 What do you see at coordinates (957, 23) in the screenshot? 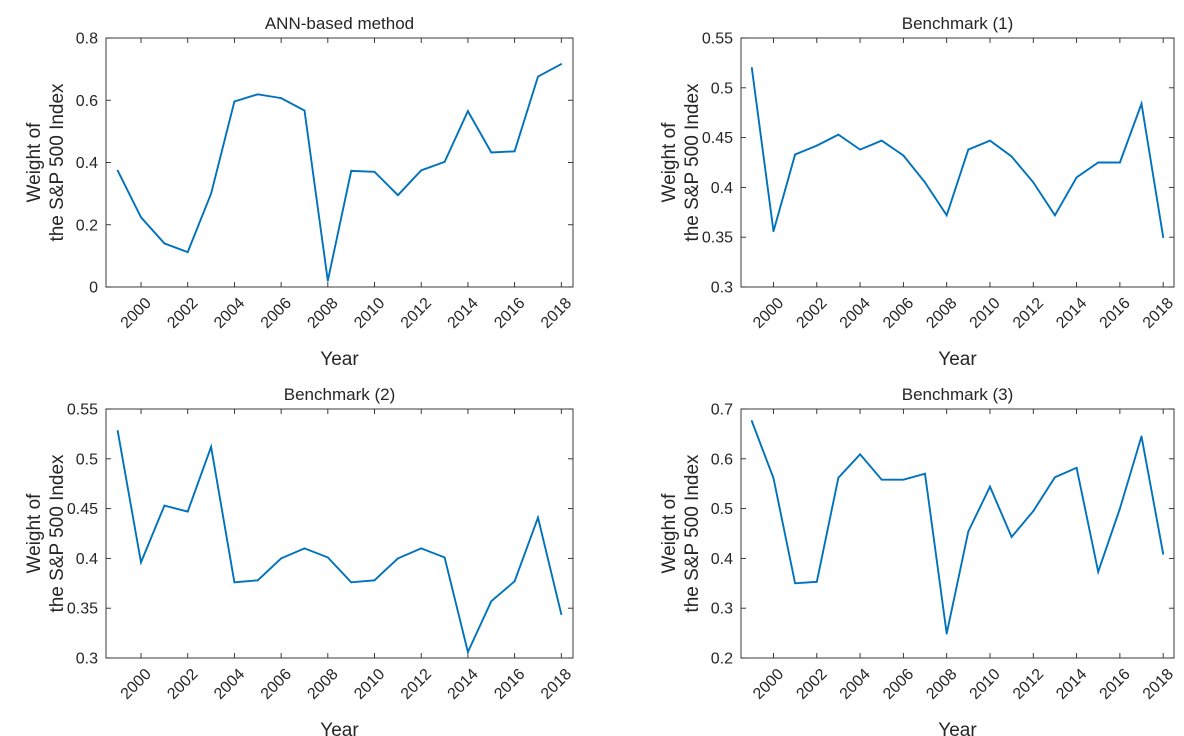
I see `chart-title: Benchmark (1)` at bounding box center [957, 23].